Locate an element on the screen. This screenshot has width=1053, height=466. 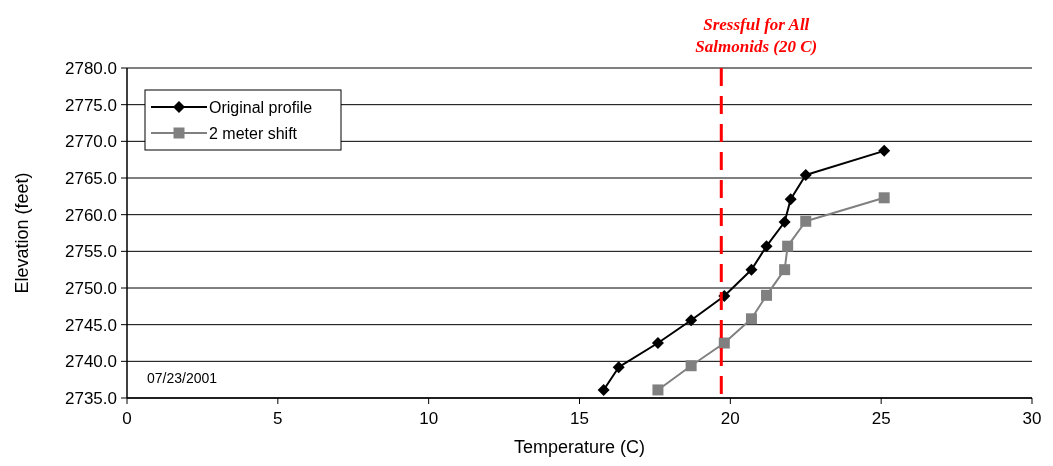
legend-label: 2 meter shift is located at coordinates (253, 133).